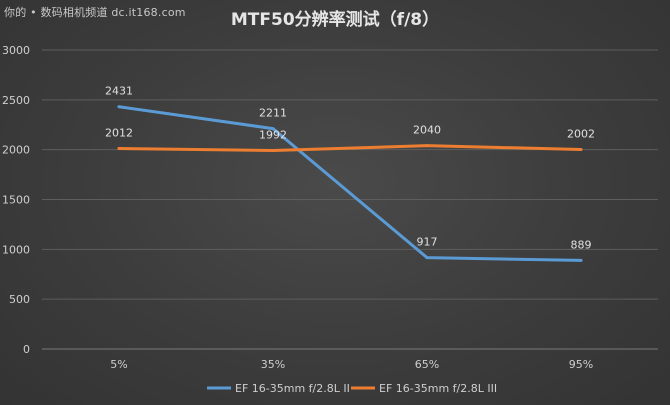 This screenshot has height=405, width=670. What do you see at coordinates (16, 150) in the screenshot?
I see `y-tick-label: 2000` at bounding box center [16, 150].